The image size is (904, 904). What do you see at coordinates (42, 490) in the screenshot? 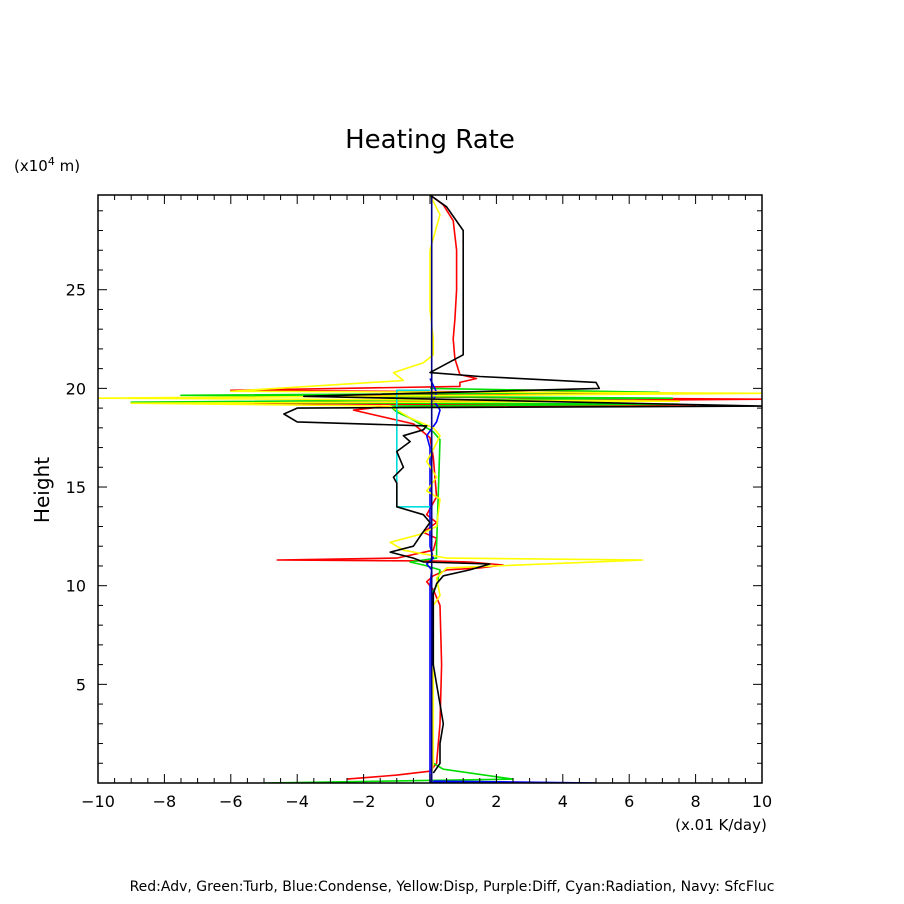
I see `y-axis-label: Height` at bounding box center [42, 490].